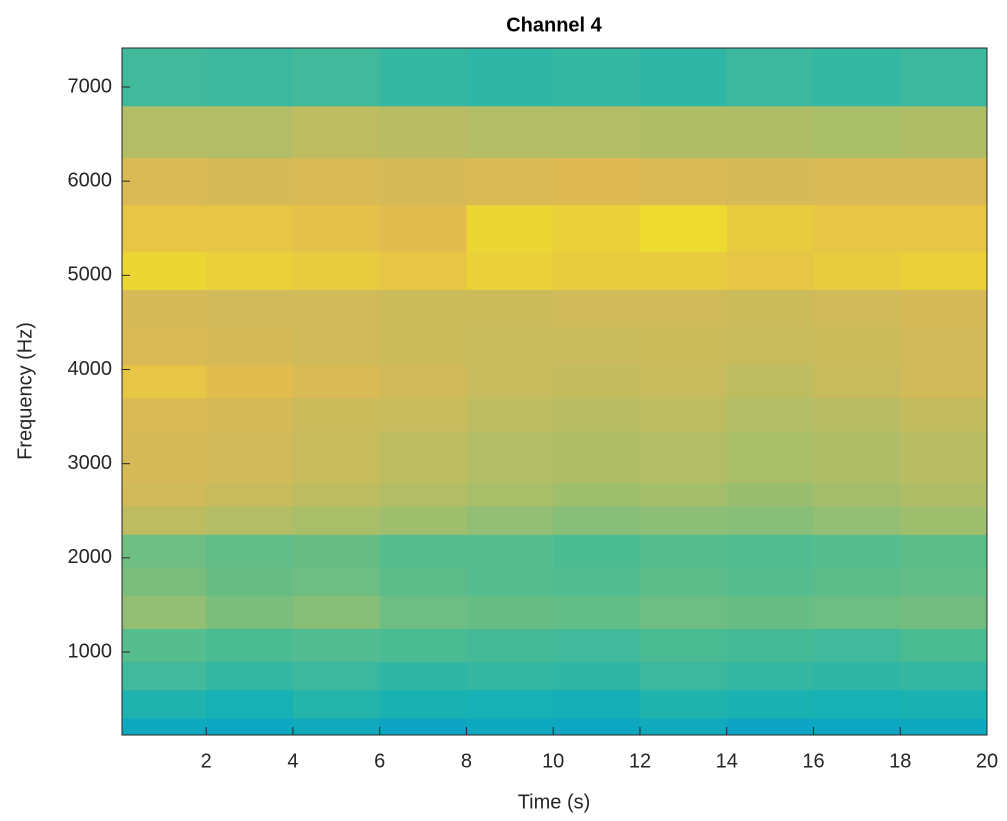 The image size is (1007, 821). I want to click on chart-title: Channel 4, so click(554, 25).